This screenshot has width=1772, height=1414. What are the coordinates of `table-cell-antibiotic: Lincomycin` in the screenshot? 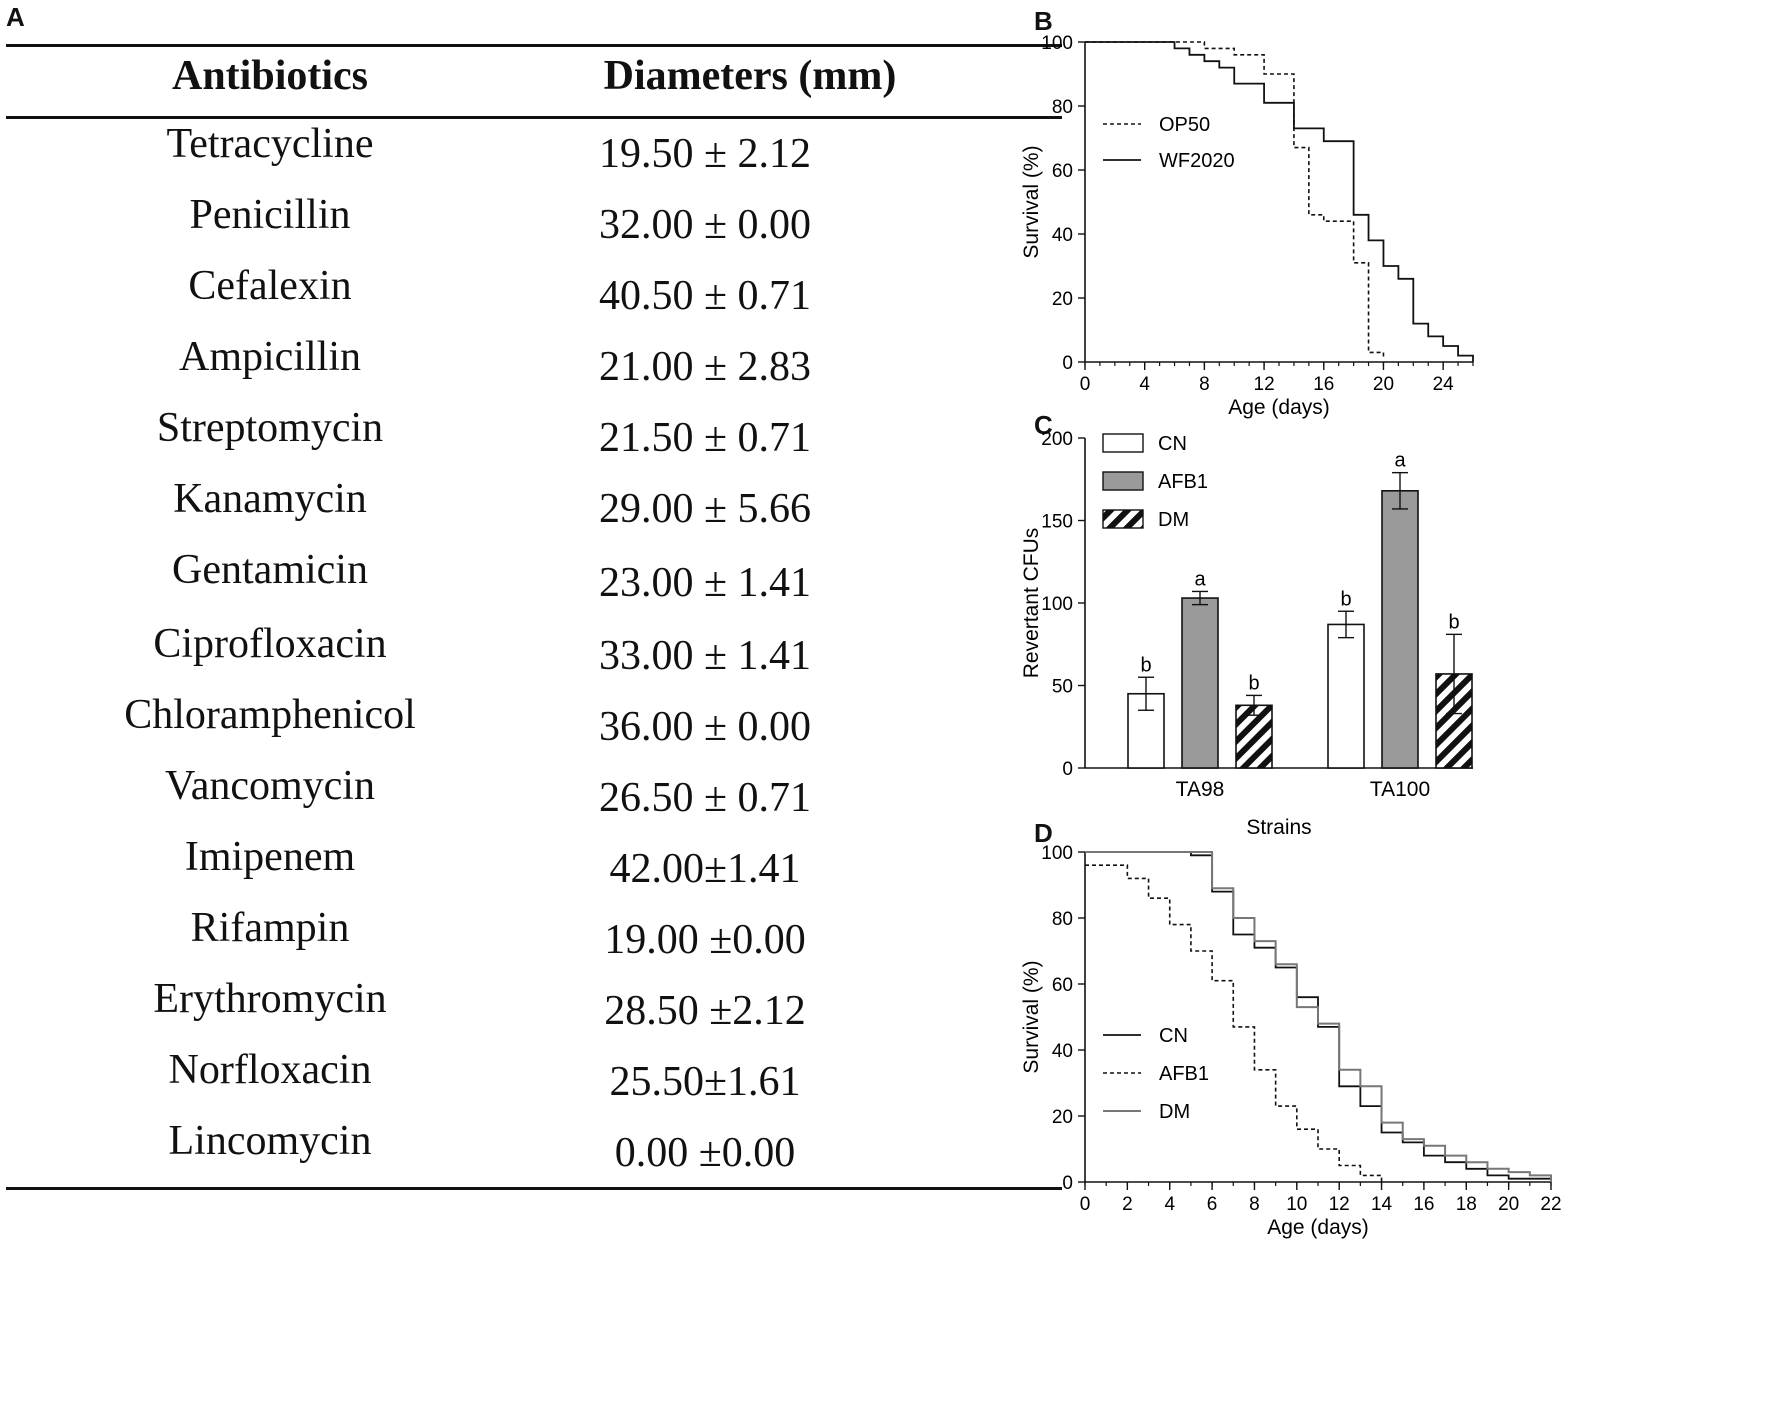 It's located at (270, 1141).